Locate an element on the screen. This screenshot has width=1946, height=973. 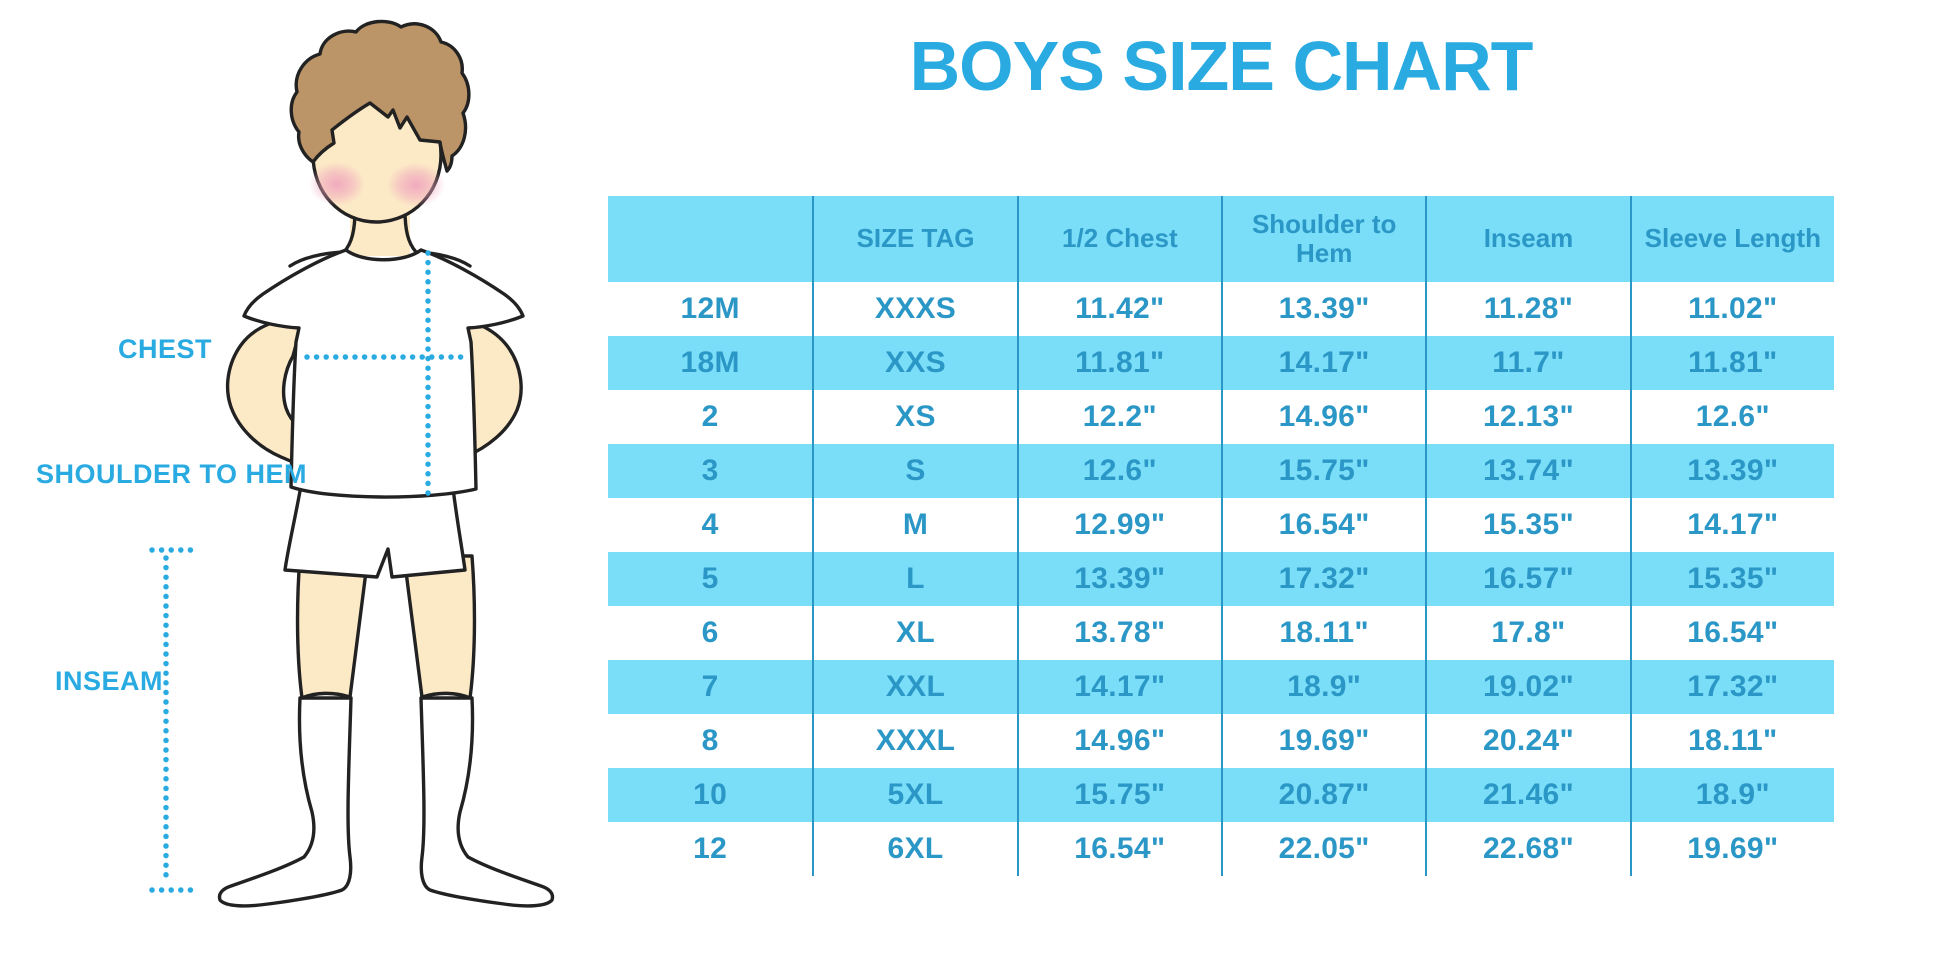
cell: 7 is located at coordinates (710, 686).